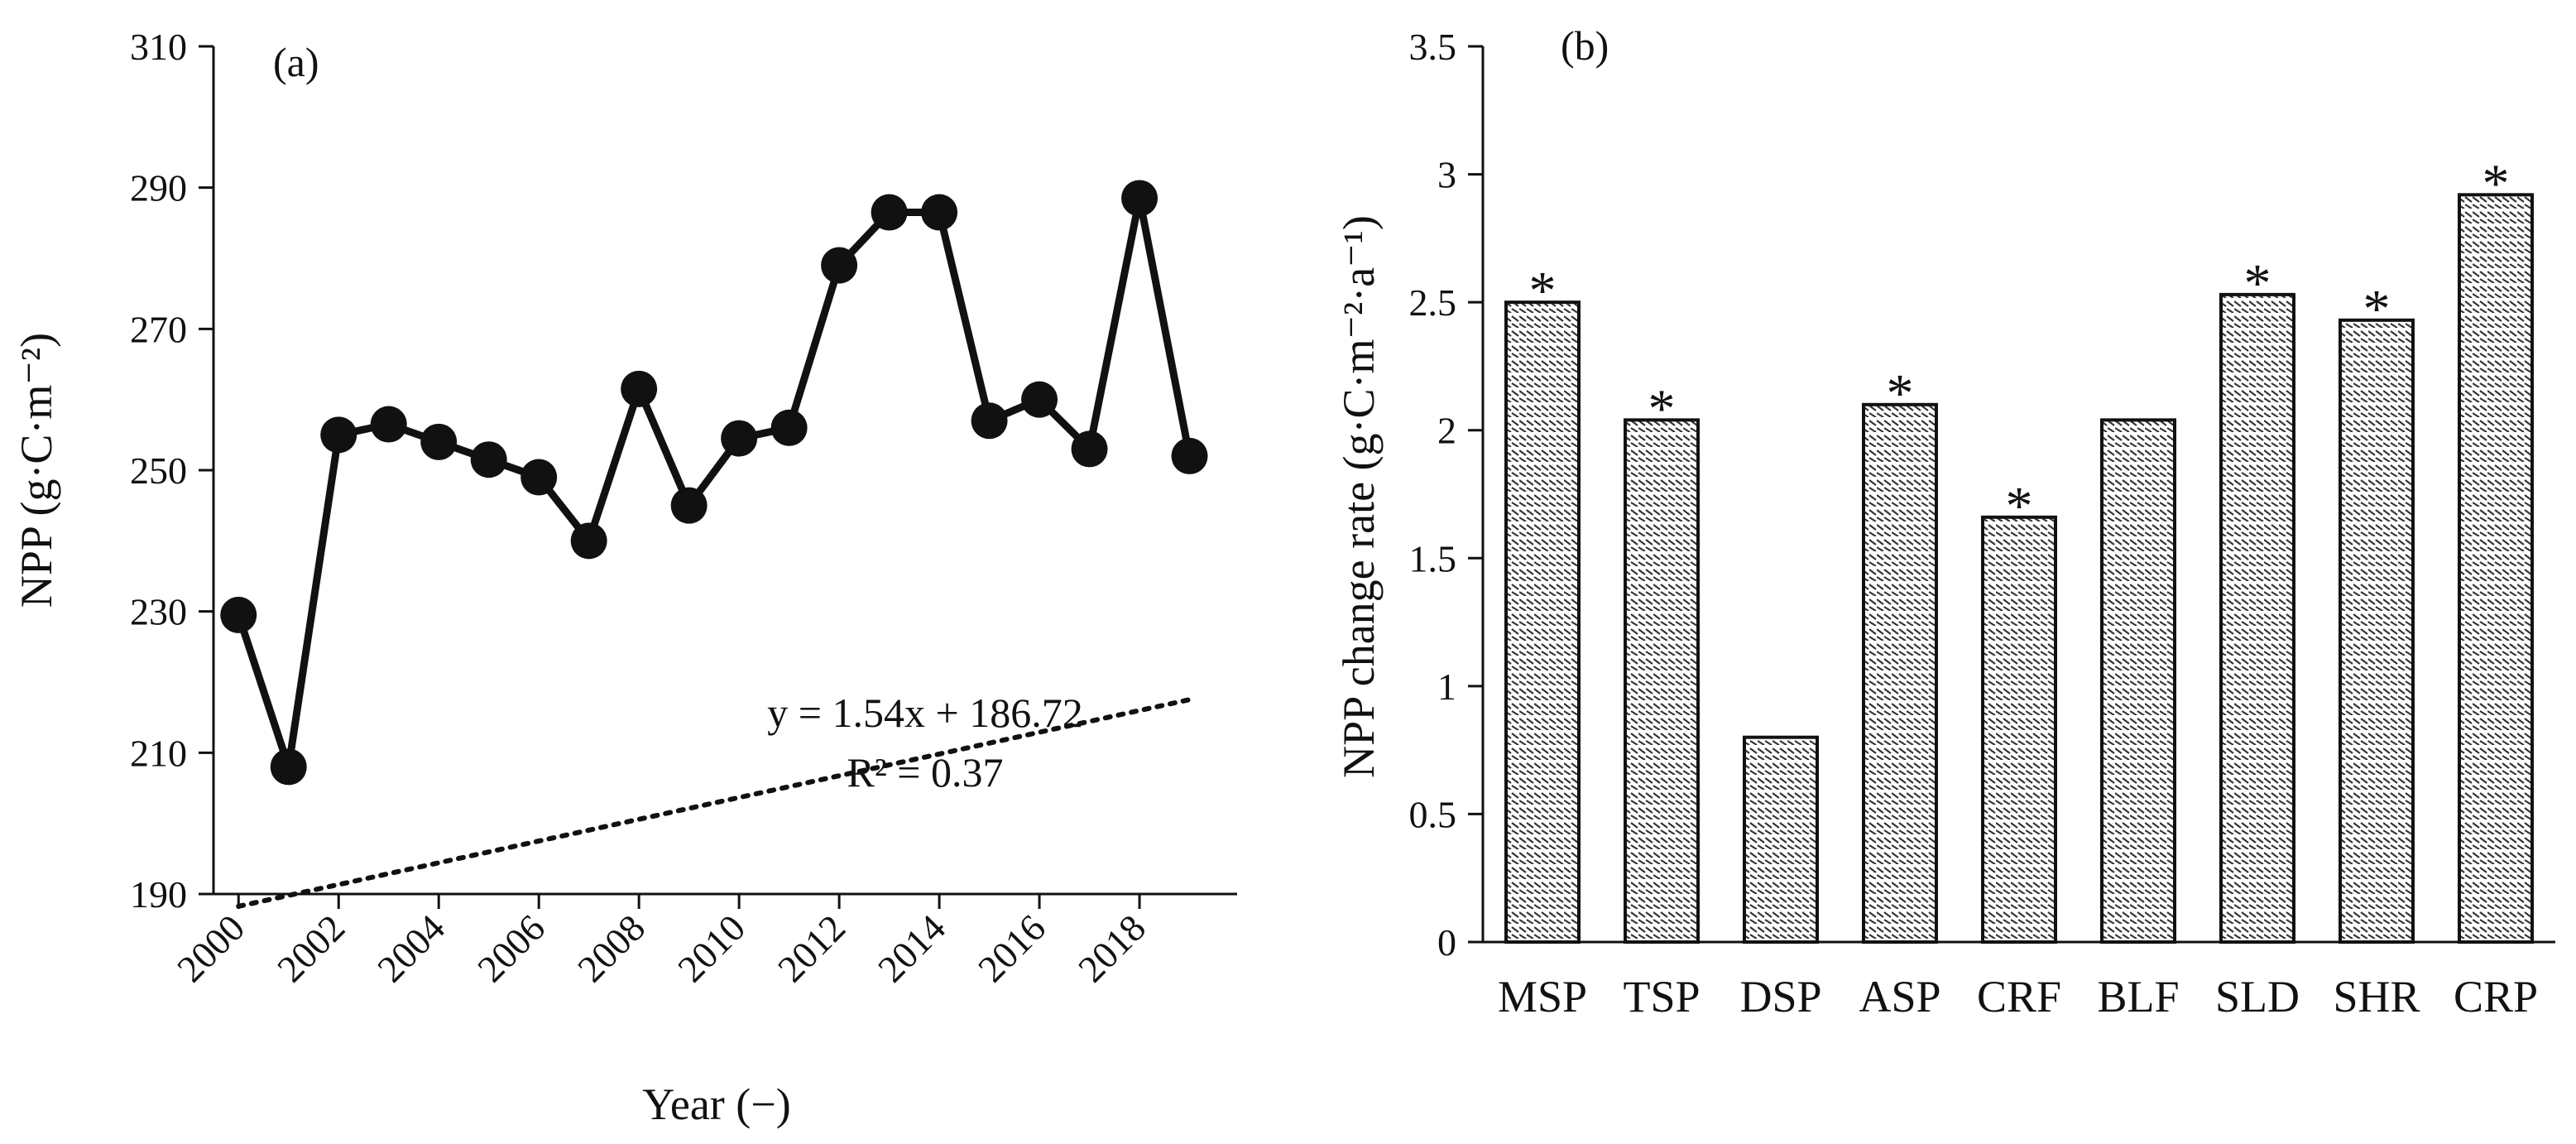 This screenshot has height=1144, width=2576. What do you see at coordinates (1447, 687) in the screenshot?
I see `chart-b-y-tick-label: 1` at bounding box center [1447, 687].